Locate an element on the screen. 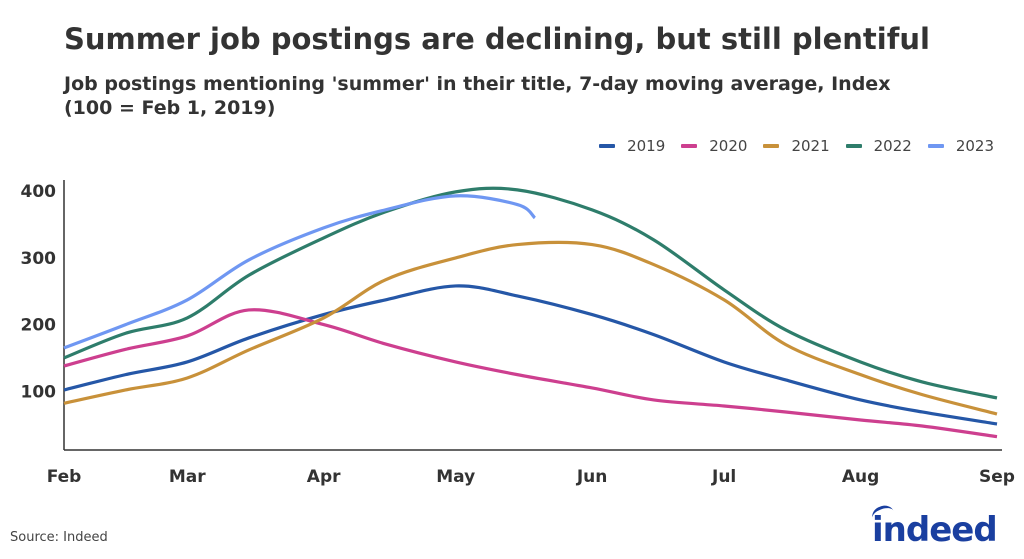  indeed-logo: indeed is located at coordinates (935, 530).